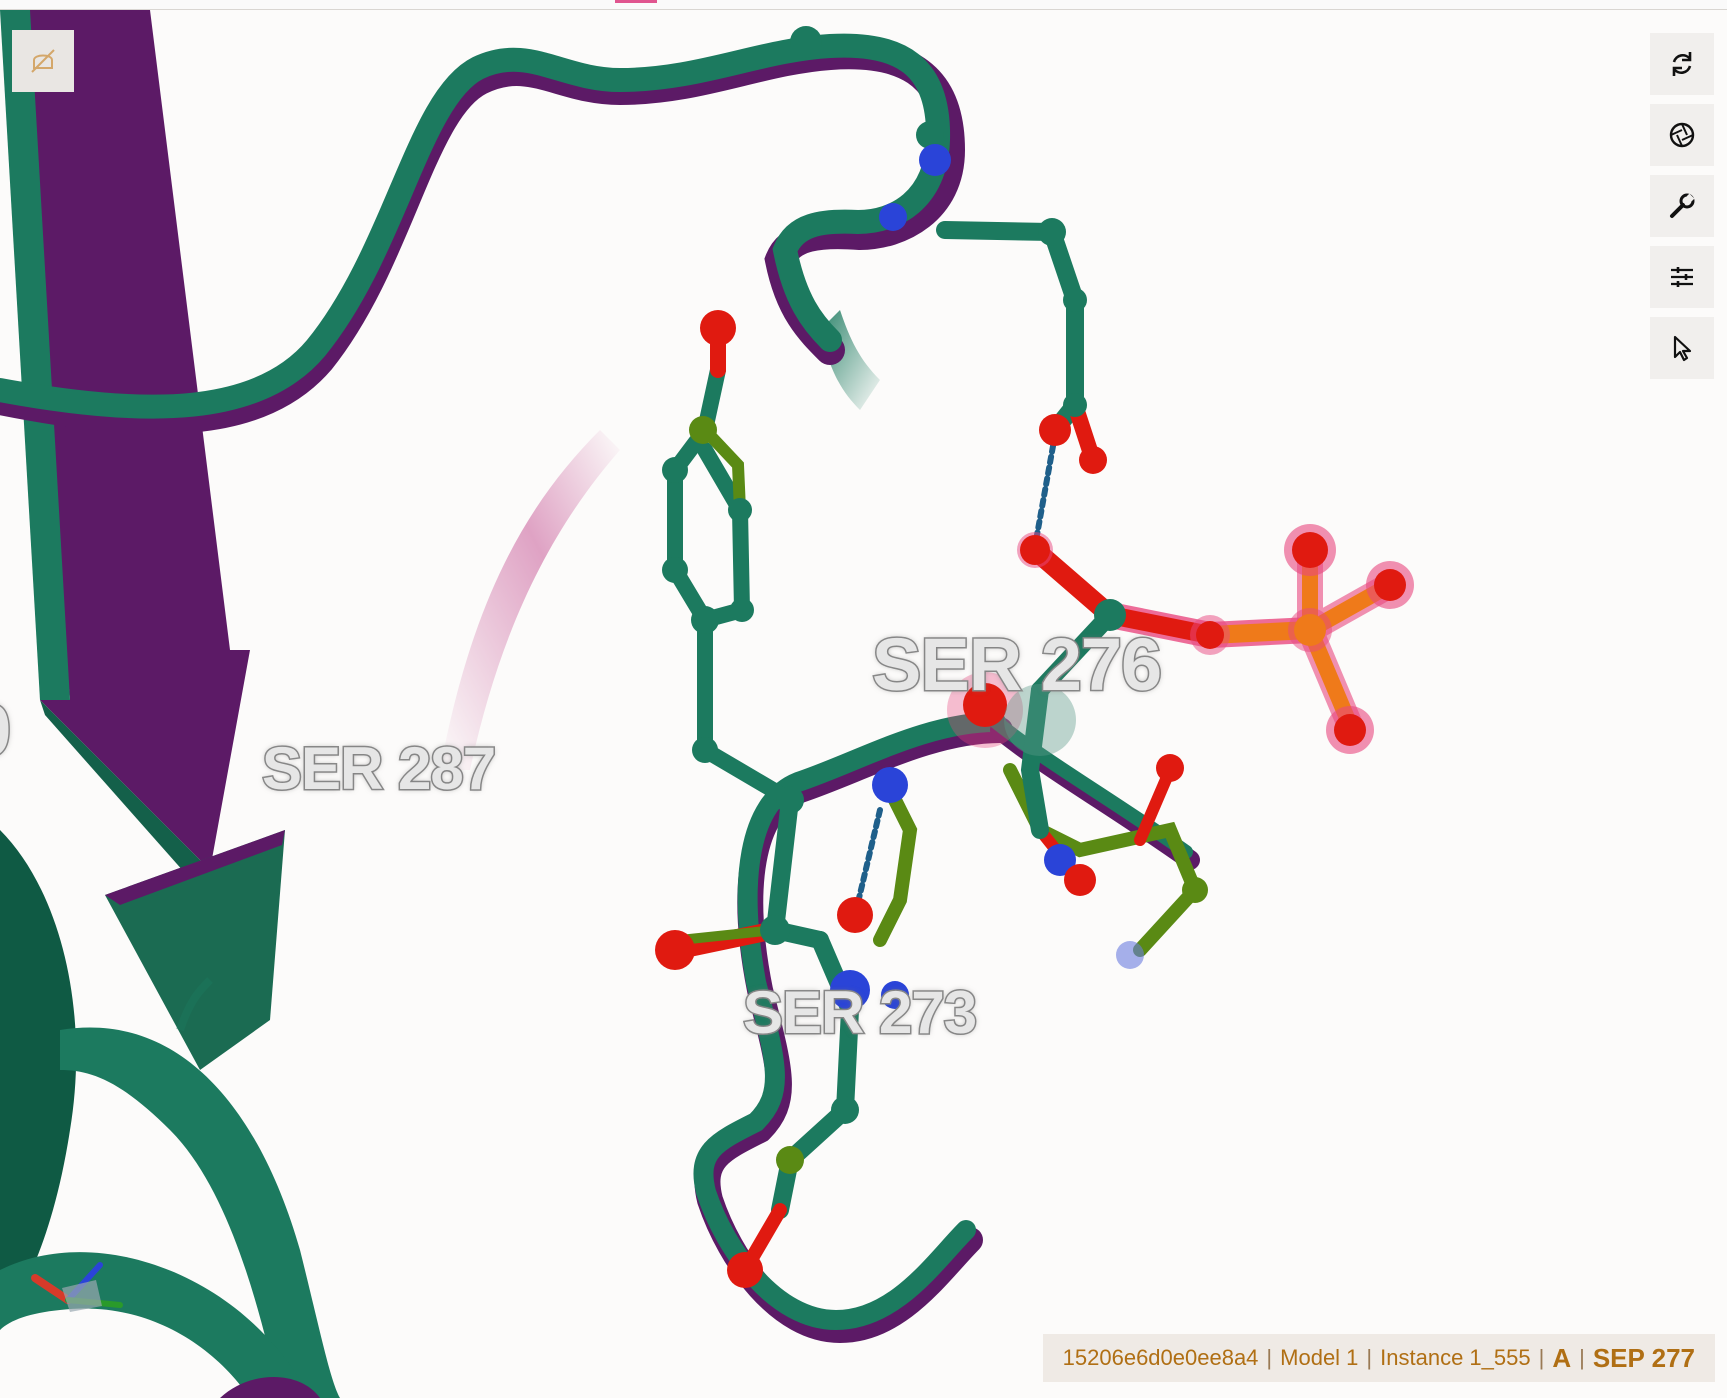  I want to click on axes-gizmo-icon, so click(77, 1287).